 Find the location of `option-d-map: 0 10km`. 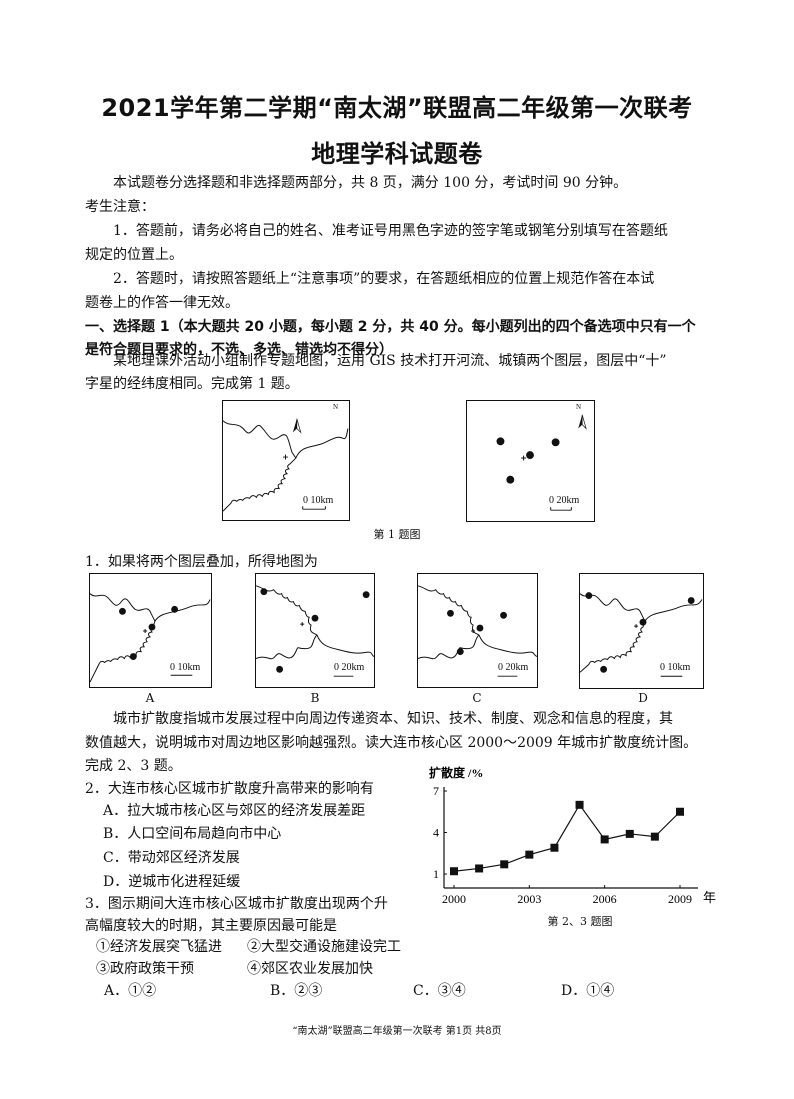

option-d-map: 0 10km is located at coordinates (641, 631).